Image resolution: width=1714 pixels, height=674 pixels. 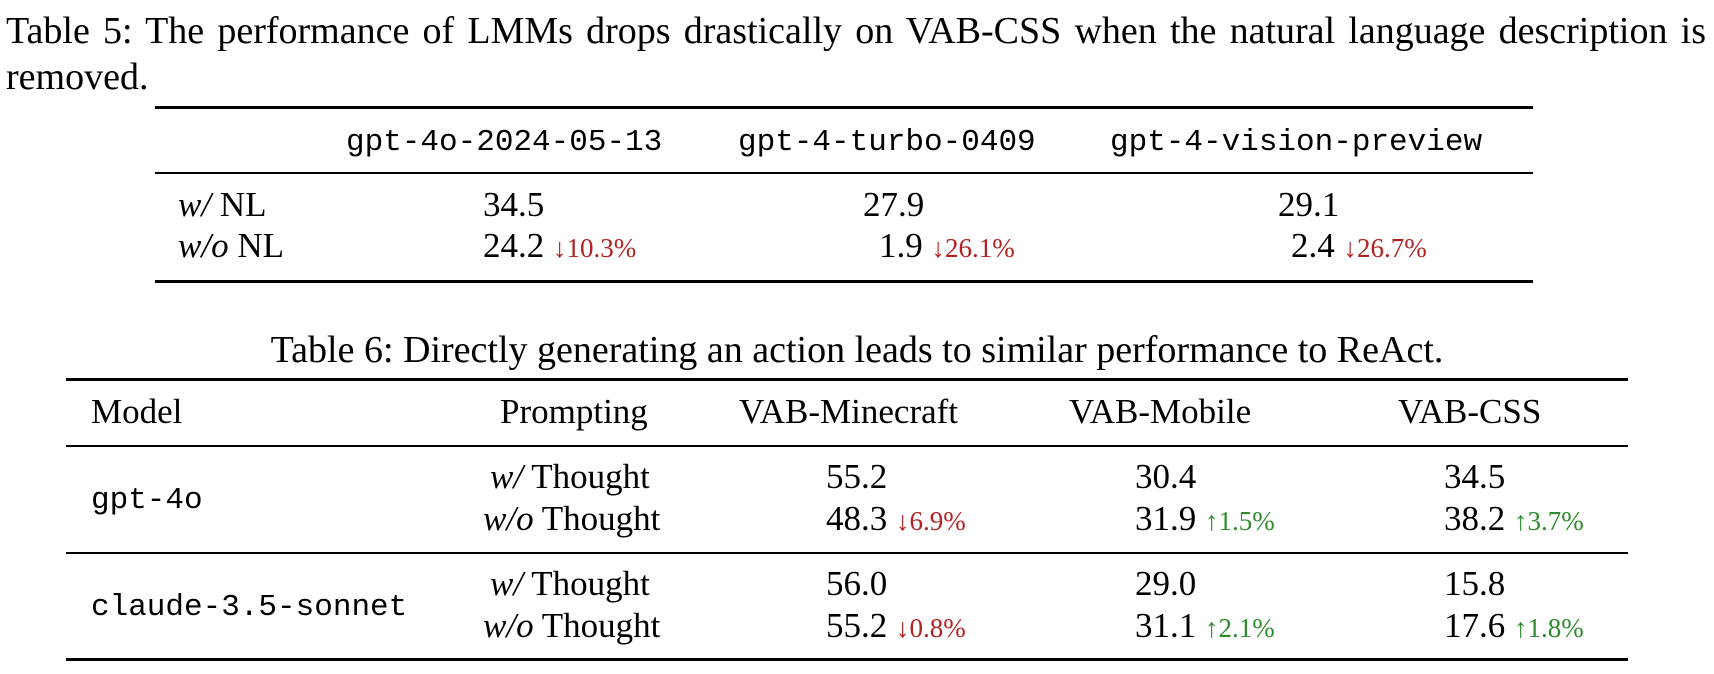 I want to click on table5-cell-value: 1.9 ↓26.1%, so click(x=947, y=247).